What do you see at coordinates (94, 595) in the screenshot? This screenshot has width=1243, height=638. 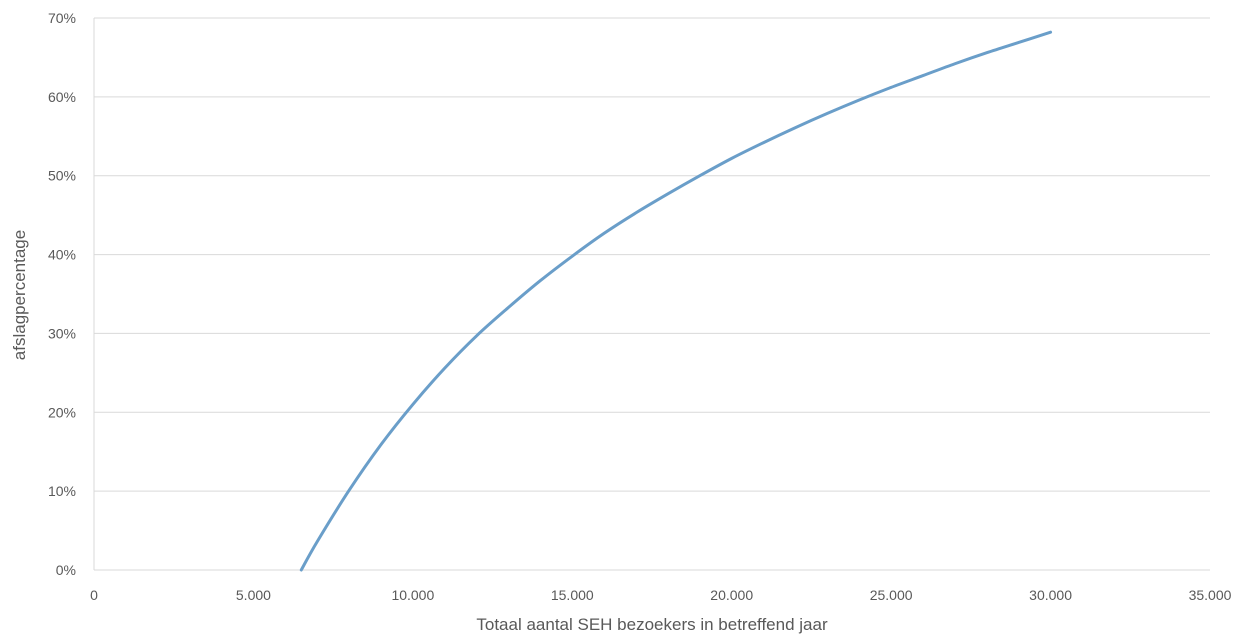 I see `x-tick-label: 0` at bounding box center [94, 595].